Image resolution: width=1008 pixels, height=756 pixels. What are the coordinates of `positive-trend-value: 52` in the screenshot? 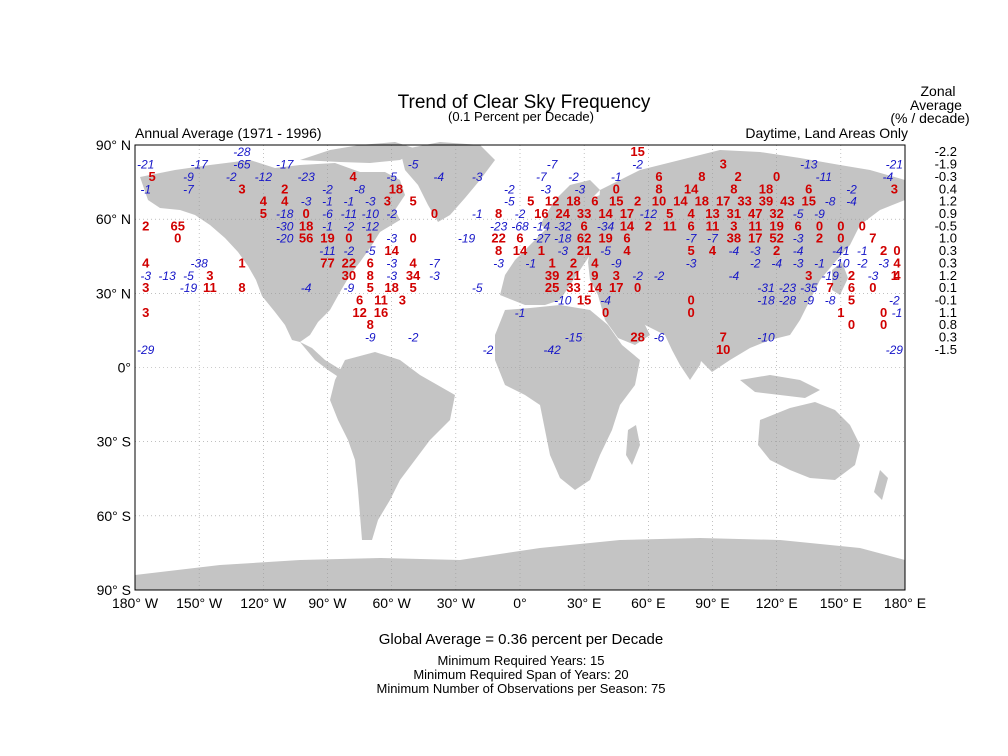 It's located at (776, 238).